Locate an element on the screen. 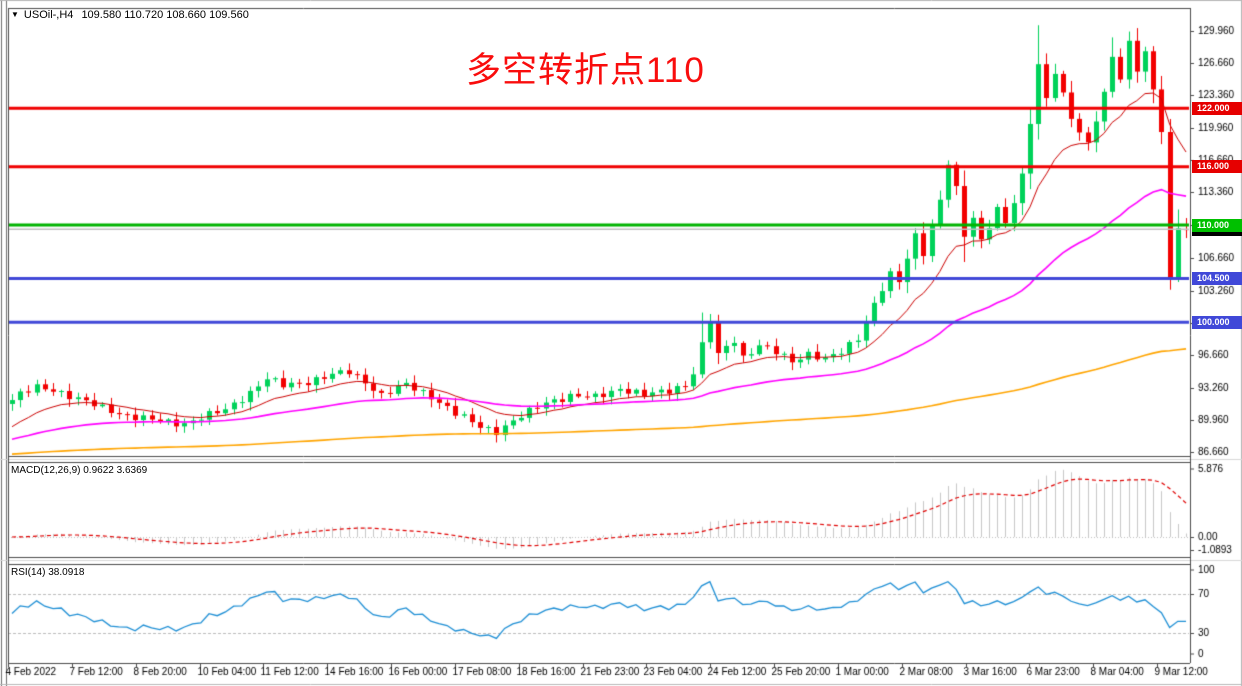 The height and width of the screenshot is (686, 1242). symbol-dropdown-arrow-icon: ▼ is located at coordinates (15, 14).